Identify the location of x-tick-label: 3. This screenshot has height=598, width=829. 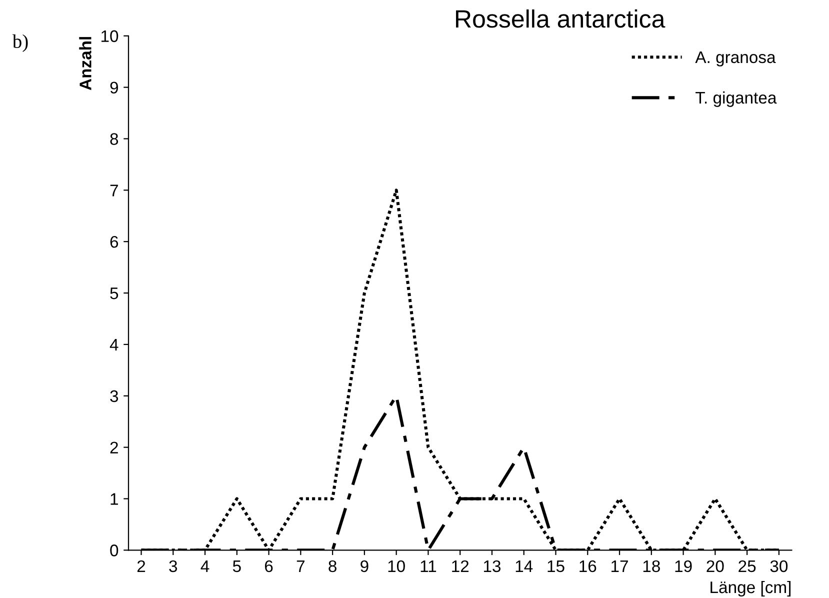
(173, 566).